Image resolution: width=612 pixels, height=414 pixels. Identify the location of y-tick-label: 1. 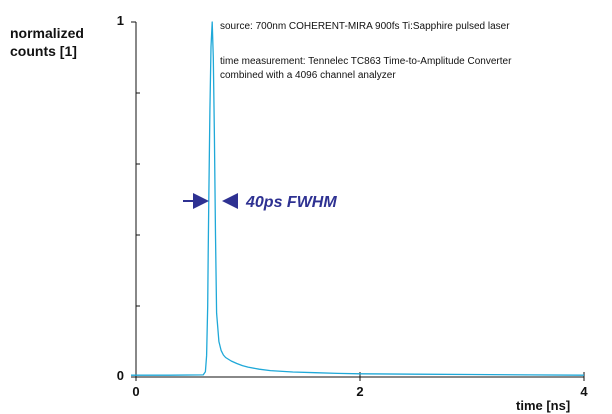
(120, 20).